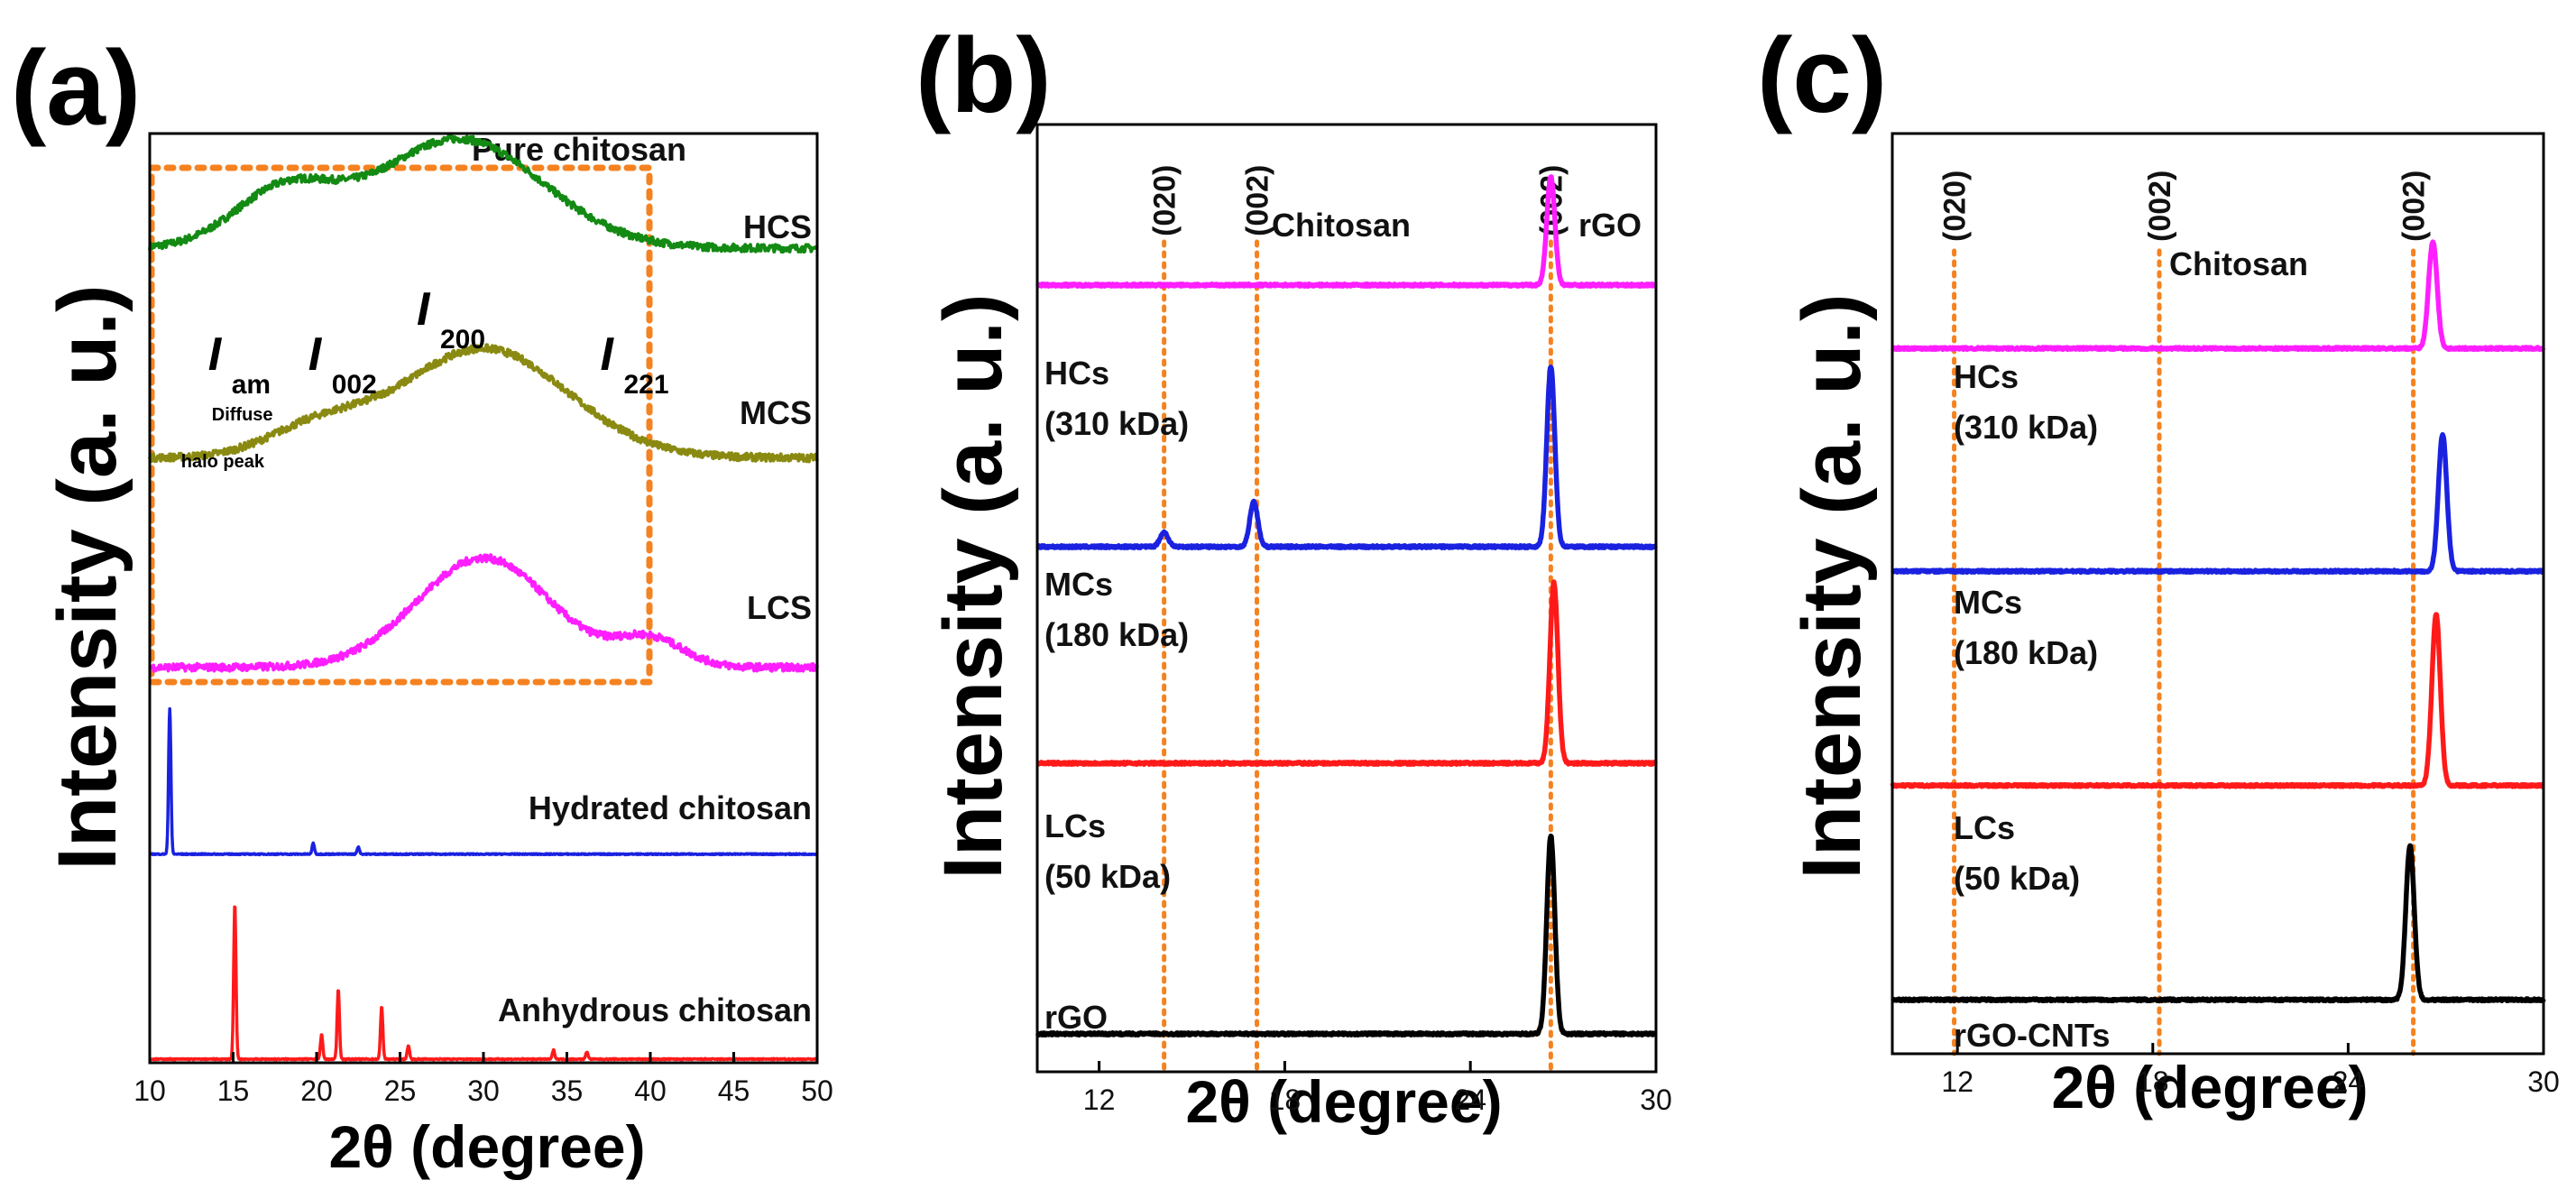 Image resolution: width=2576 pixels, height=1199 pixels. I want to click on panel-c-label-rgo-cnts: rGO-CNTs, so click(2032, 1035).